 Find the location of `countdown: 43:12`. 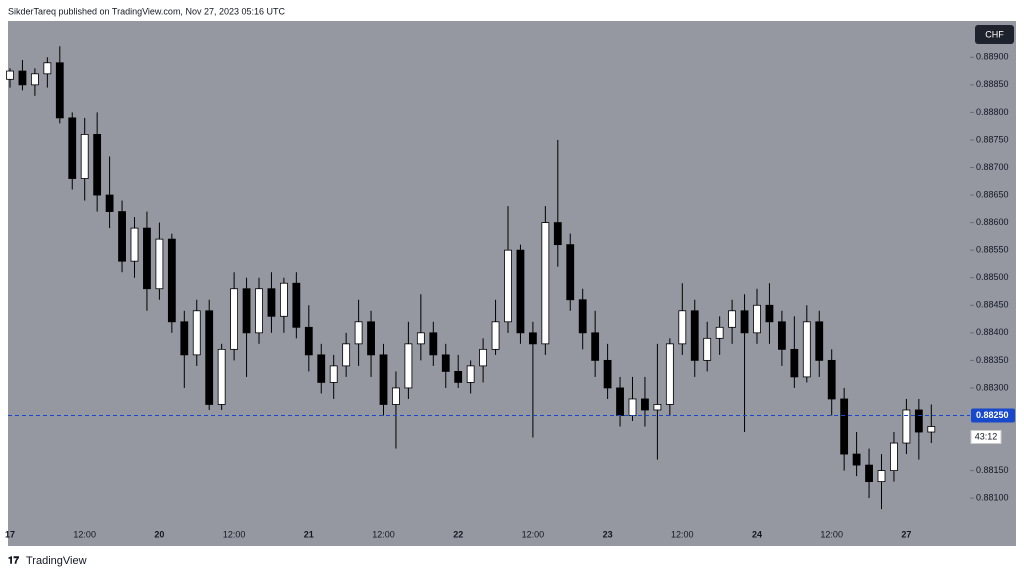

countdown: 43:12 is located at coordinates (986, 436).